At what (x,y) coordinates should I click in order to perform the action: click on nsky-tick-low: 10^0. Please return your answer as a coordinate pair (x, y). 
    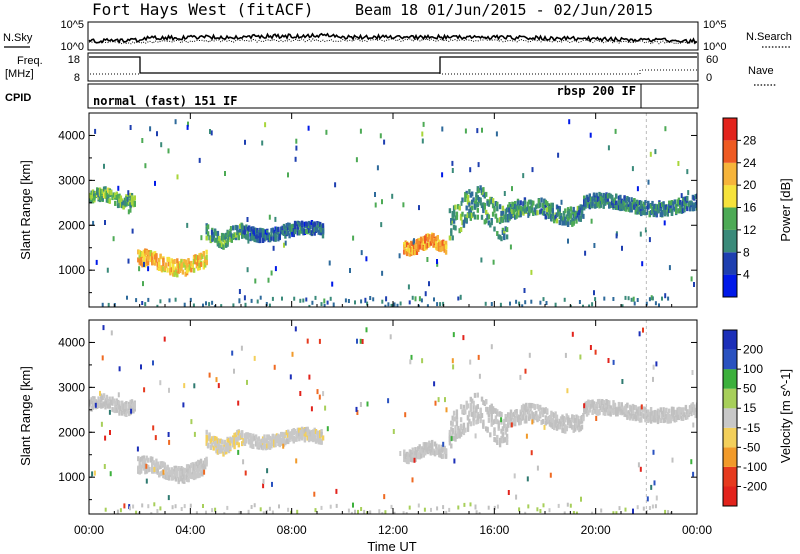
    Looking at the image, I should click on (72, 47).